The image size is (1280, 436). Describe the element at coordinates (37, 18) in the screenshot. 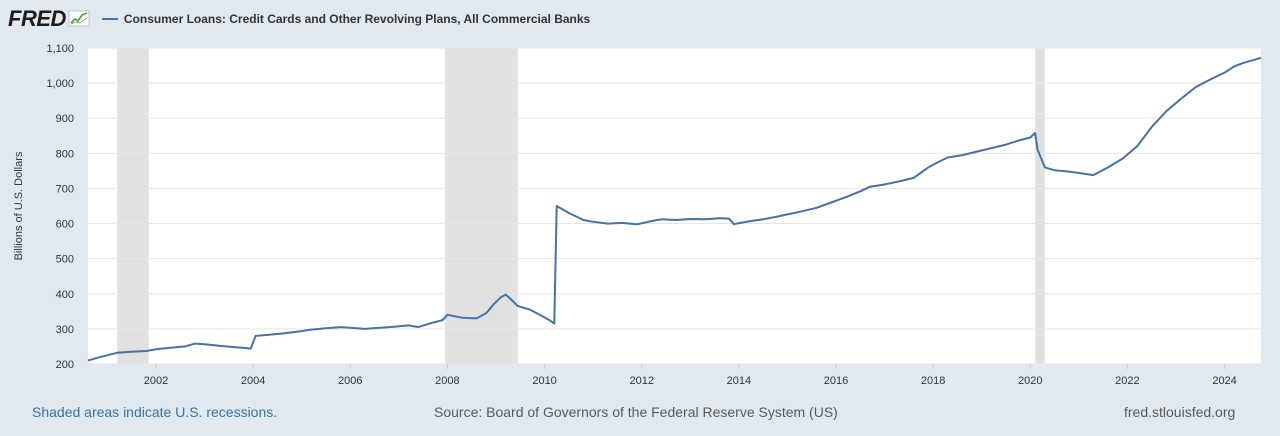

I see `fred-logo: FRED` at that location.